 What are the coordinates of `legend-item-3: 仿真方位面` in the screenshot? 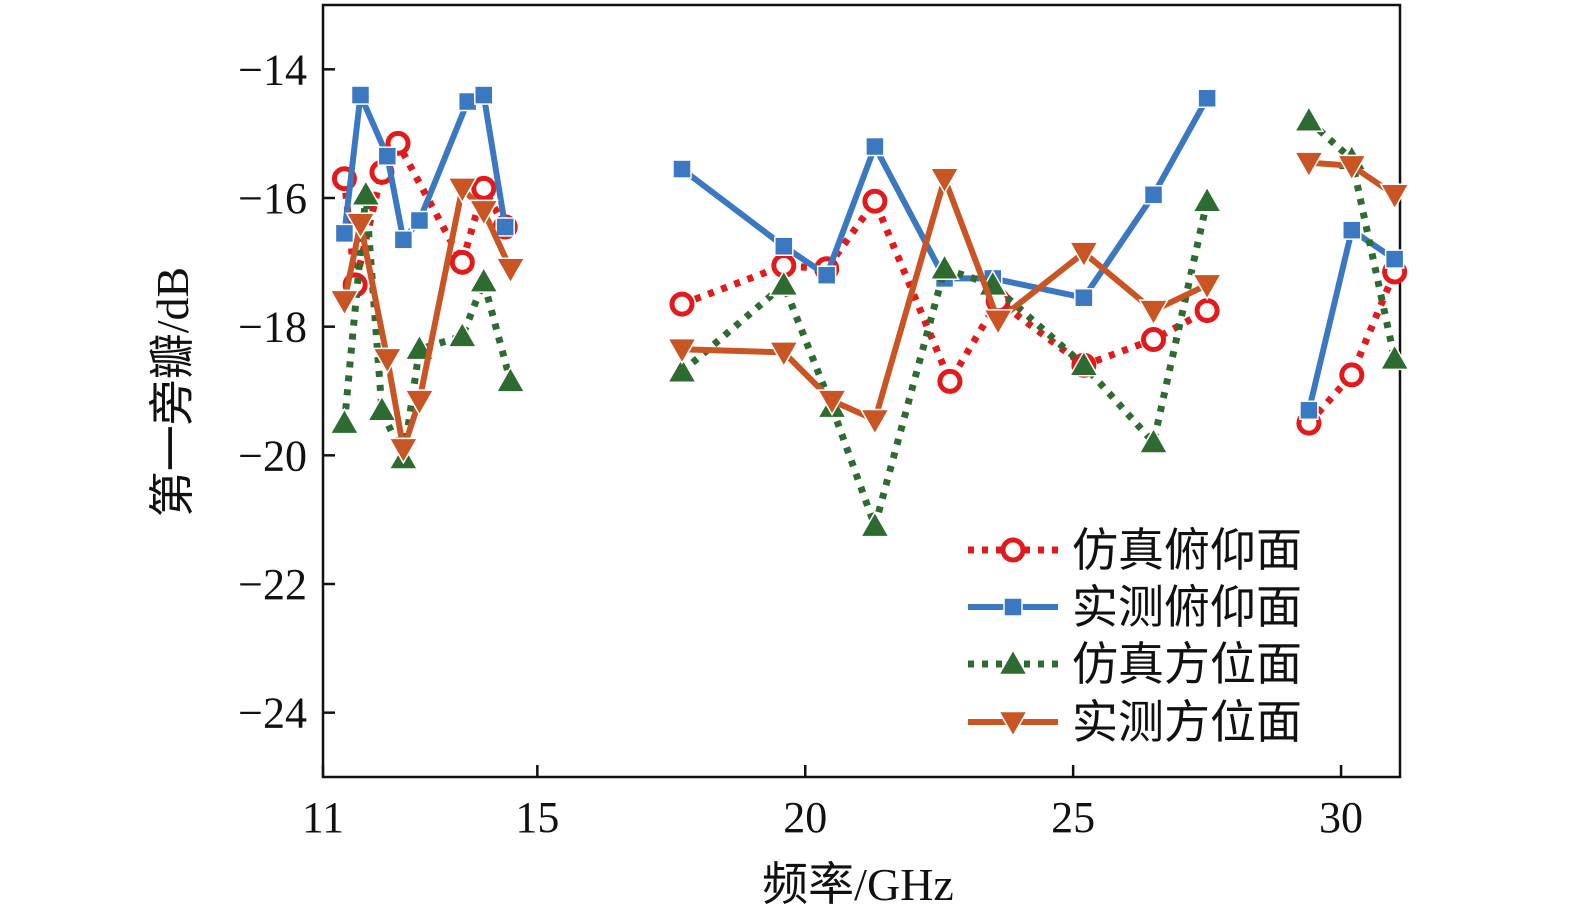 It's located at (1135, 664).